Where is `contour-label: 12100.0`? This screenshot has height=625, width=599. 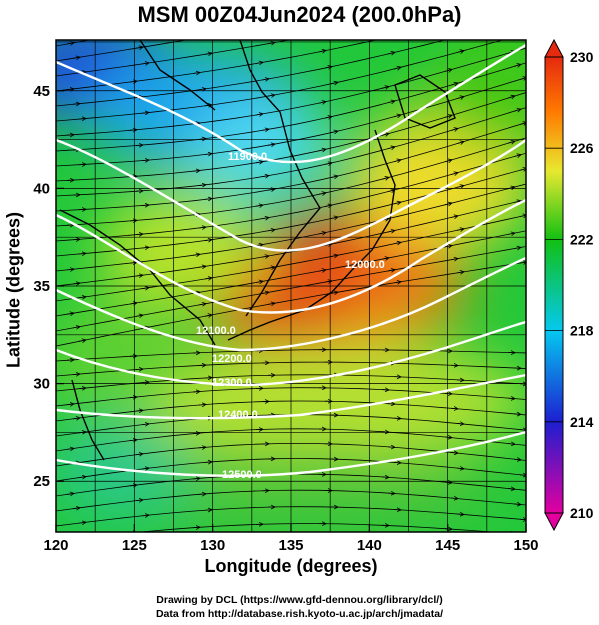 contour-label: 12100.0 is located at coordinates (216, 331).